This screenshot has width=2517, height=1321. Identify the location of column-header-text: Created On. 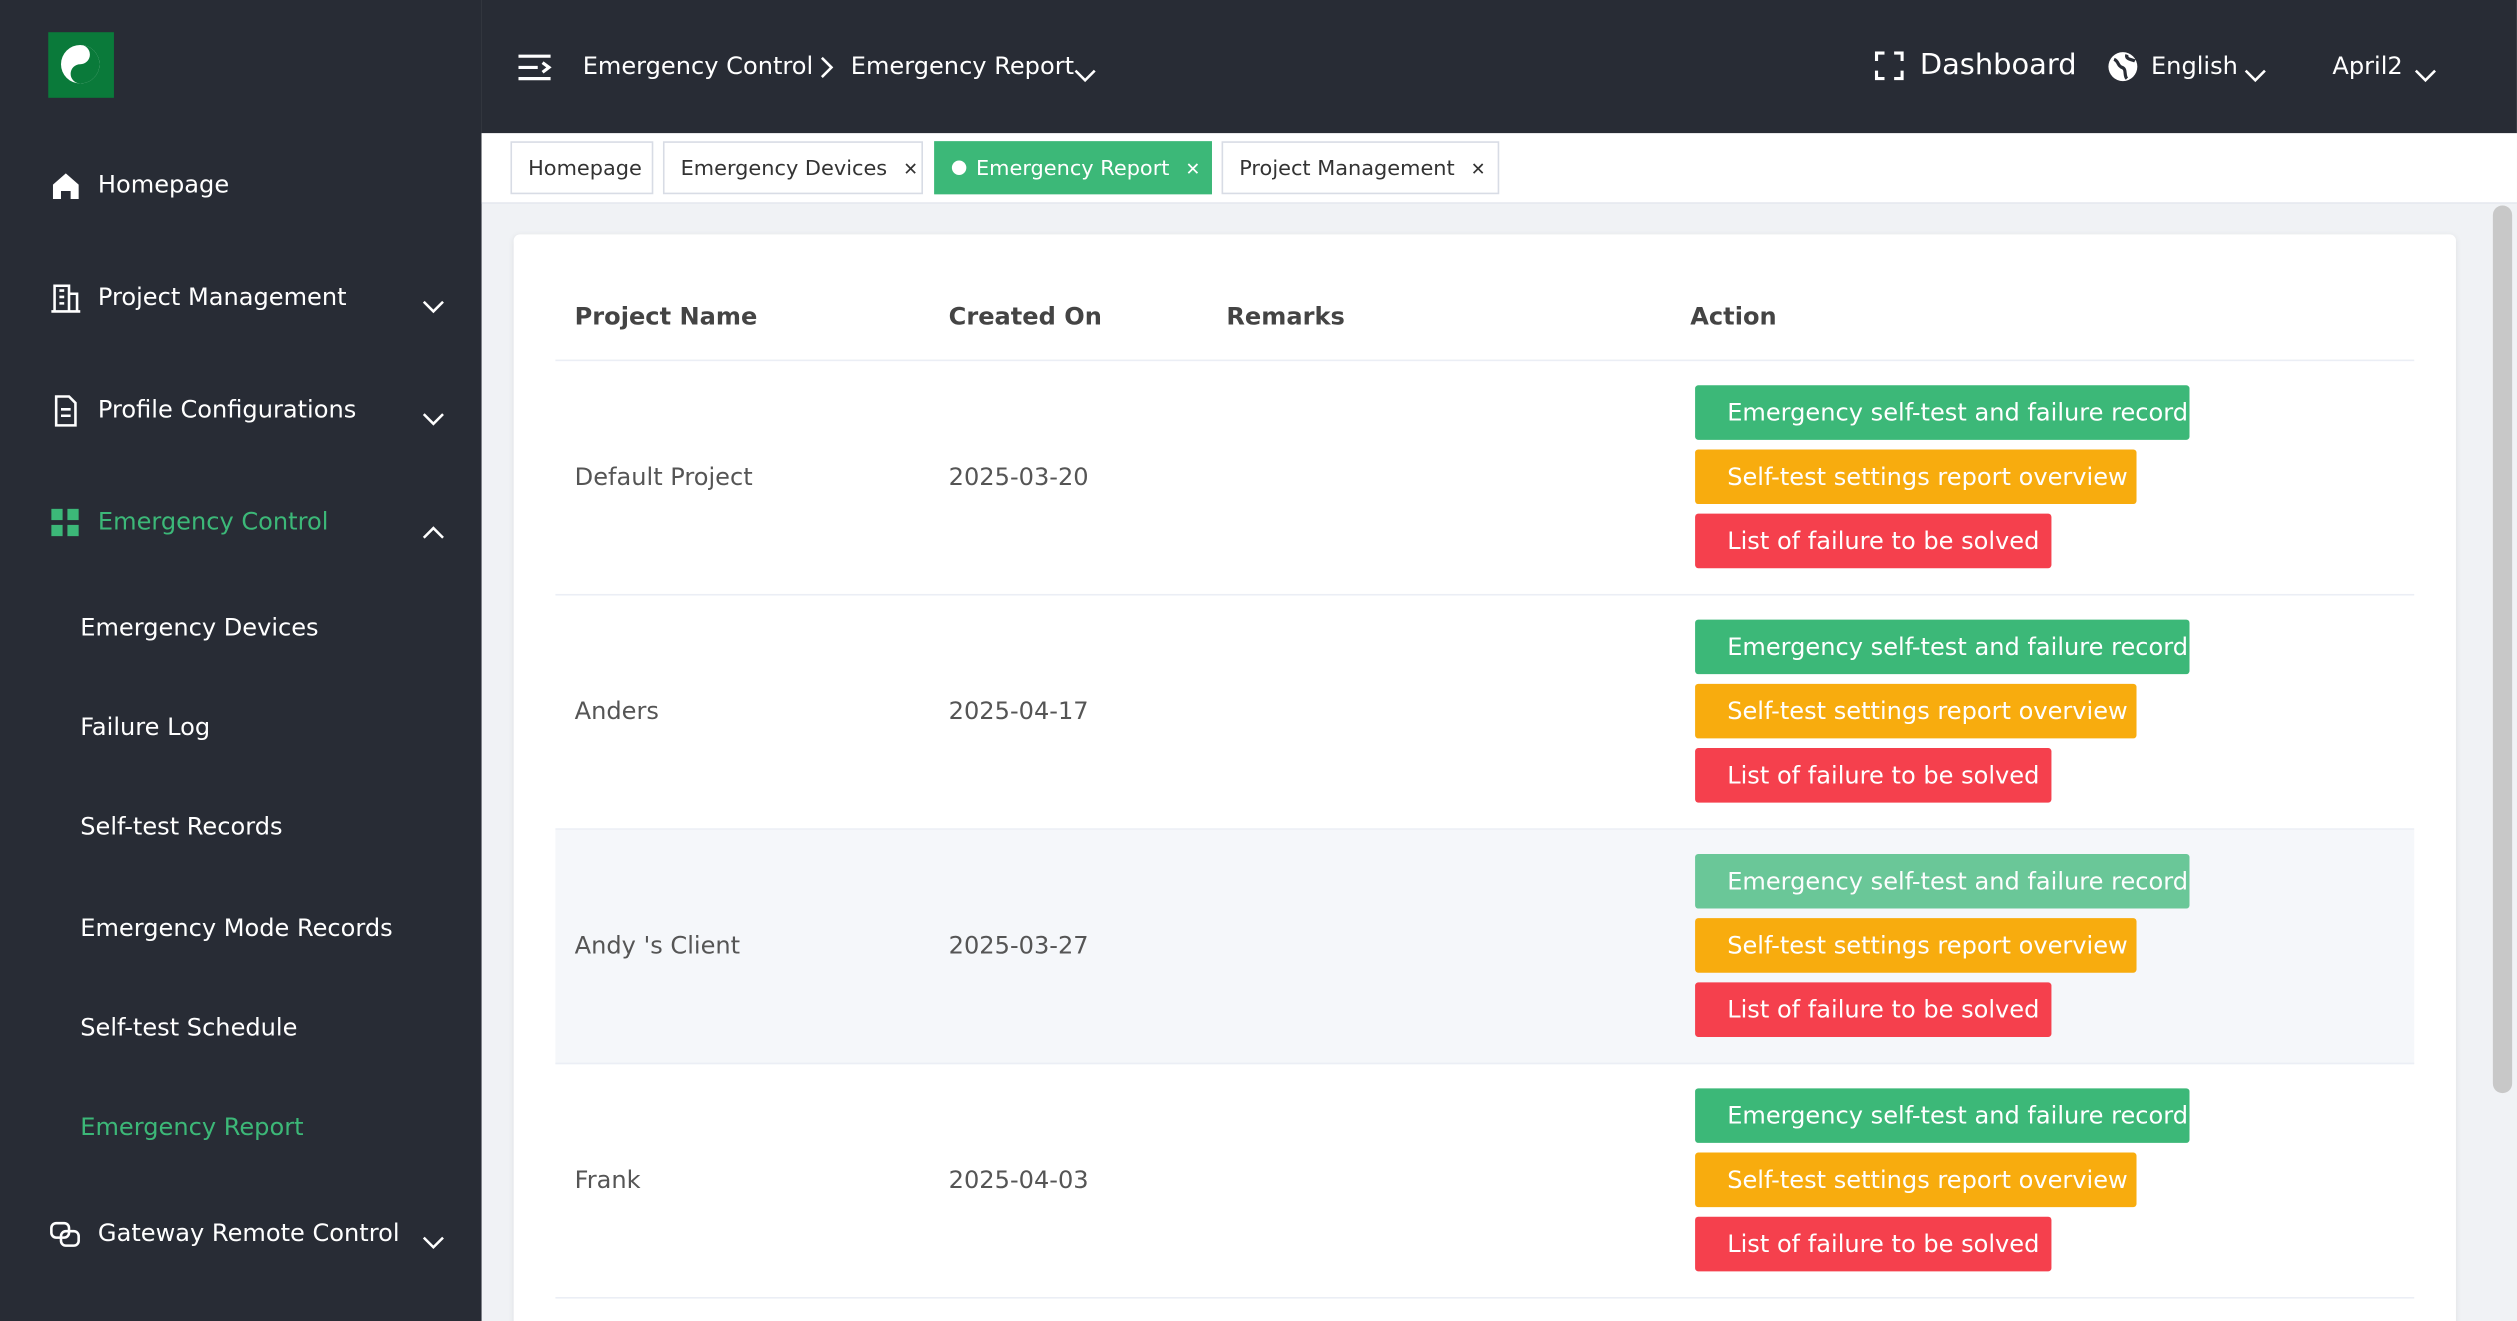
(1025, 316).